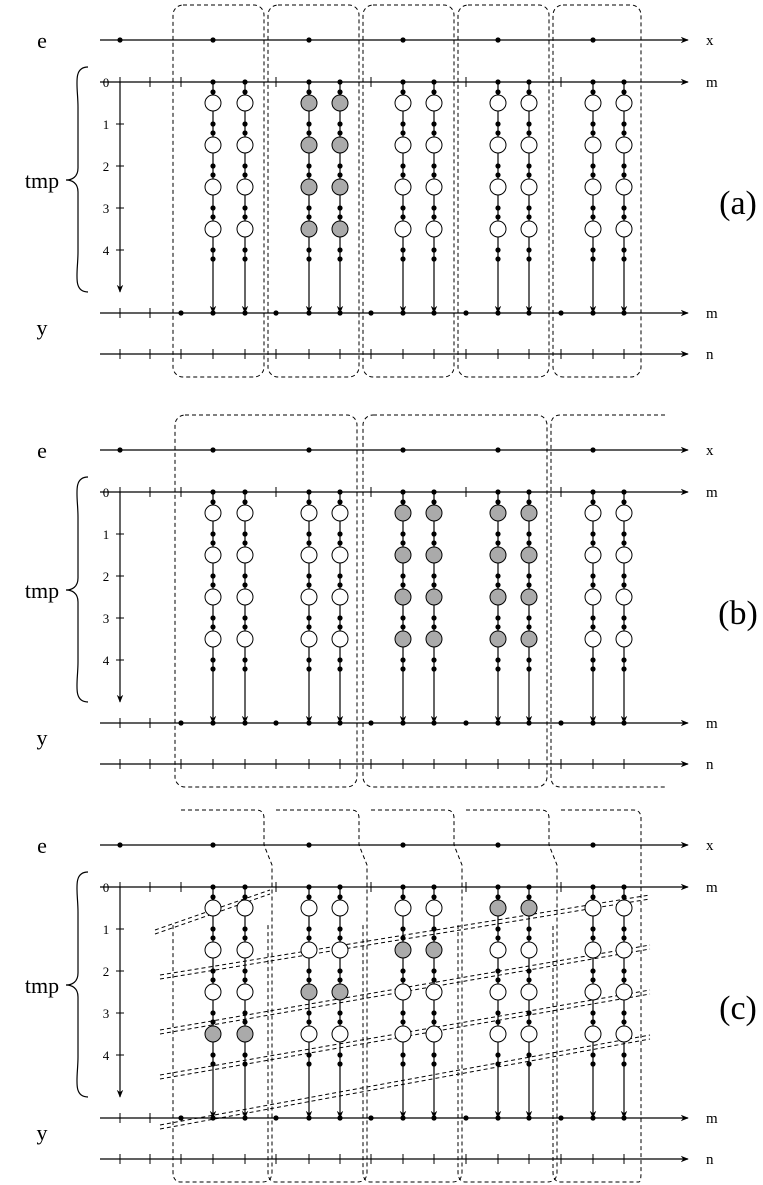  What do you see at coordinates (710, 1160) in the screenshot?
I see `axis-label-n: n` at bounding box center [710, 1160].